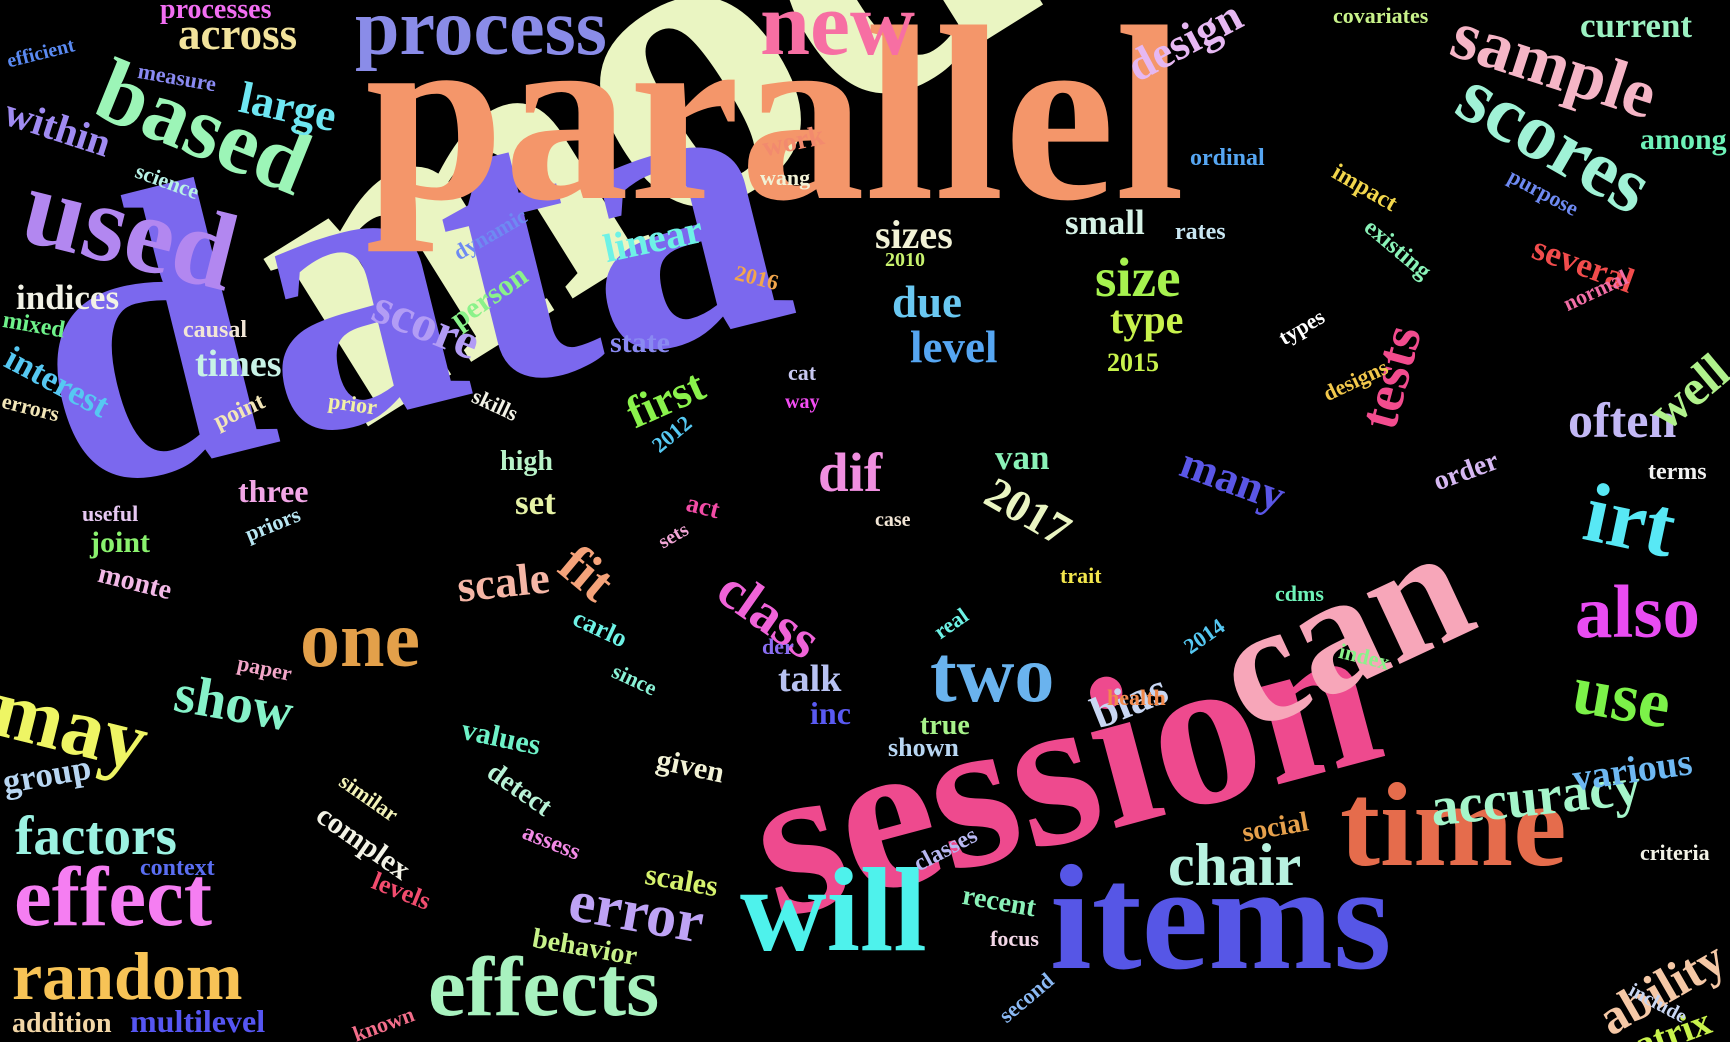 The width and height of the screenshot is (1730, 1042). Describe the element at coordinates (1022, 457) in the screenshot. I see `word-van: van` at that location.